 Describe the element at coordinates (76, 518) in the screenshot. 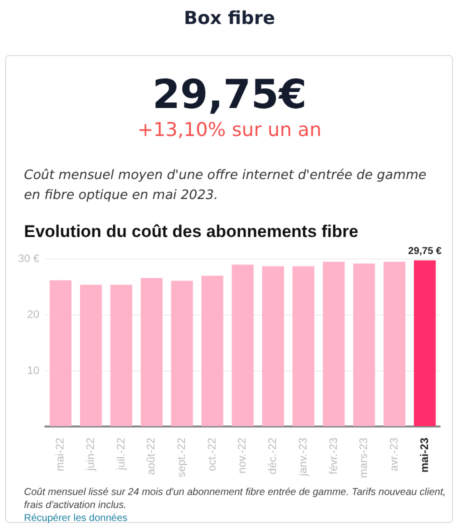

I see `text: Récupérer les données` at that location.